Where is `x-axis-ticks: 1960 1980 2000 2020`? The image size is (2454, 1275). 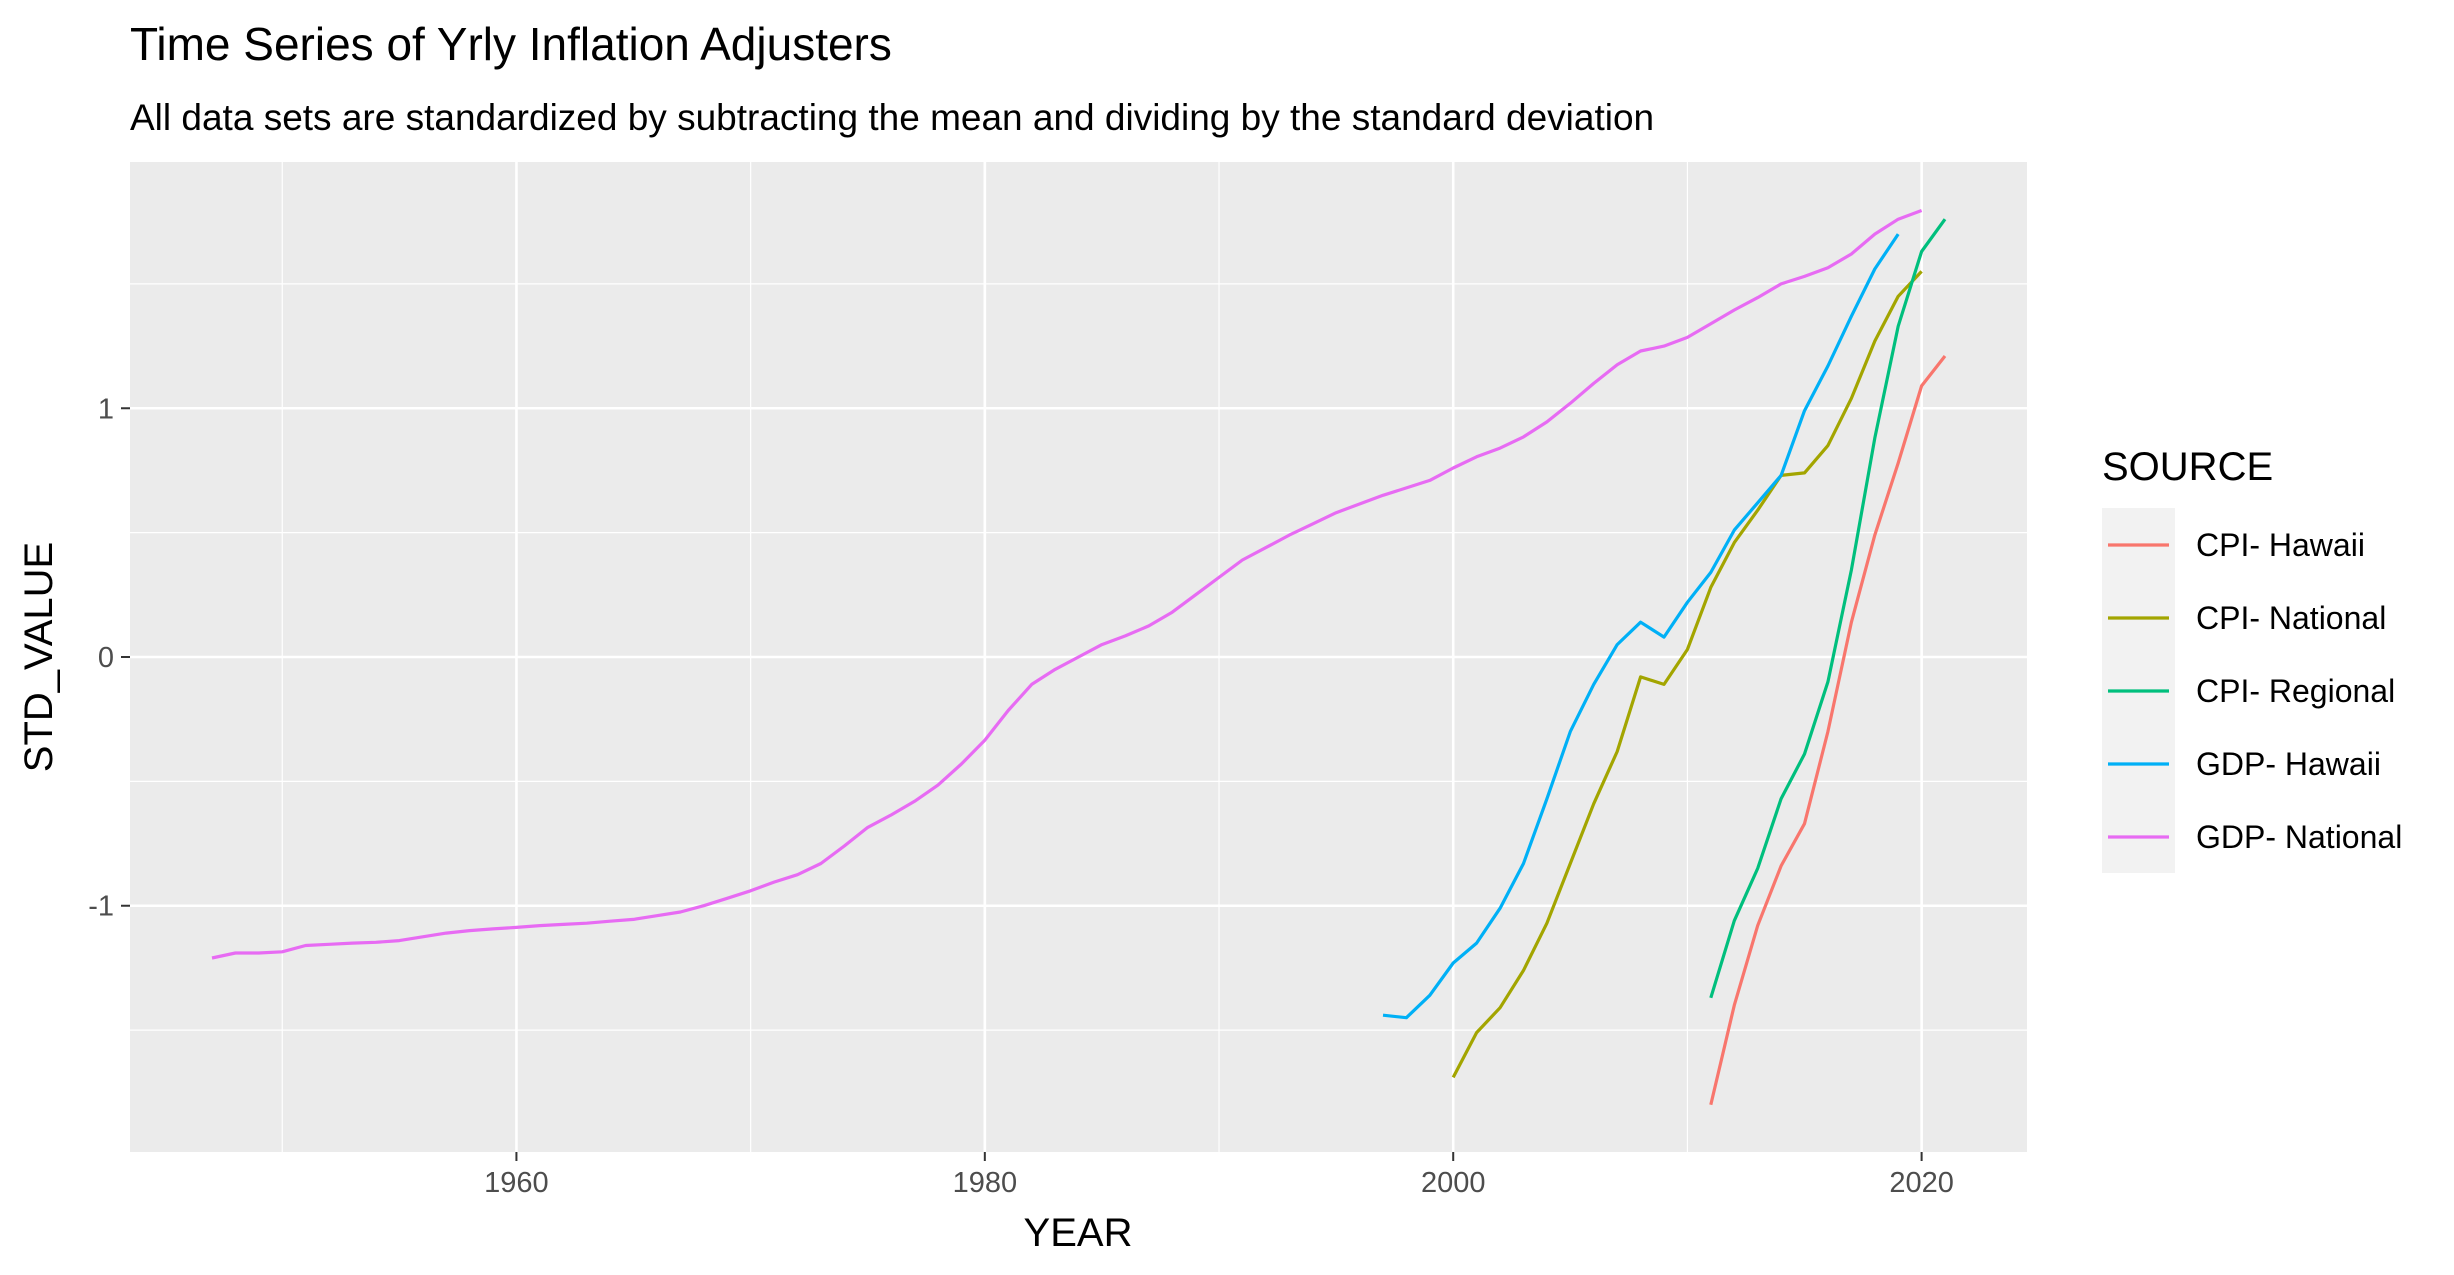
x-axis-ticks: 1960 1980 2000 2020 is located at coordinates (1219, 1175).